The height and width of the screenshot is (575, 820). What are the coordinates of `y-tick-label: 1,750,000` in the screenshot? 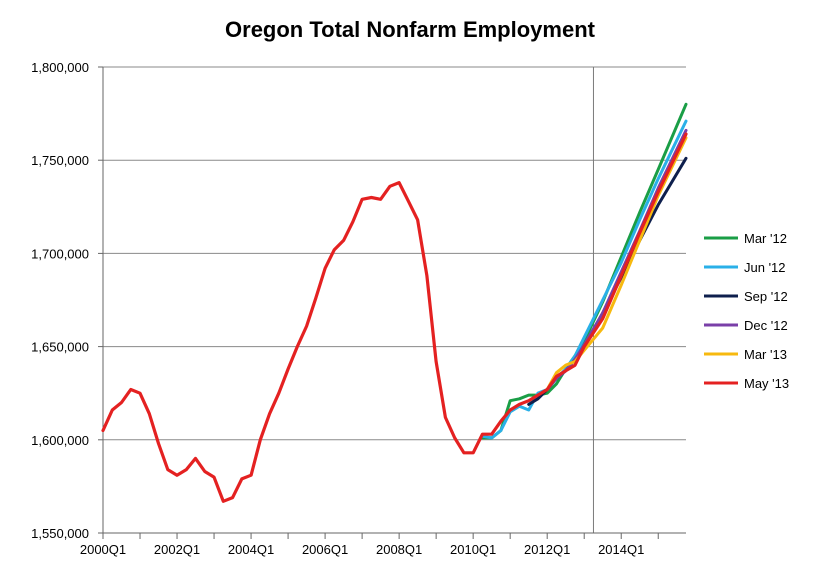 It's located at (60, 160).